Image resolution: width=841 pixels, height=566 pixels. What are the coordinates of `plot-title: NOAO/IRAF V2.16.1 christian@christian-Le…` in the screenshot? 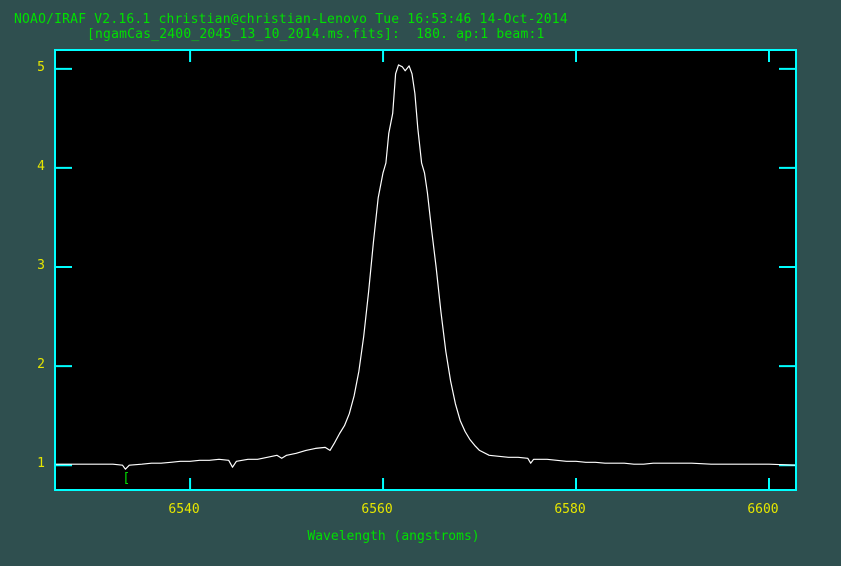 It's located at (291, 19).